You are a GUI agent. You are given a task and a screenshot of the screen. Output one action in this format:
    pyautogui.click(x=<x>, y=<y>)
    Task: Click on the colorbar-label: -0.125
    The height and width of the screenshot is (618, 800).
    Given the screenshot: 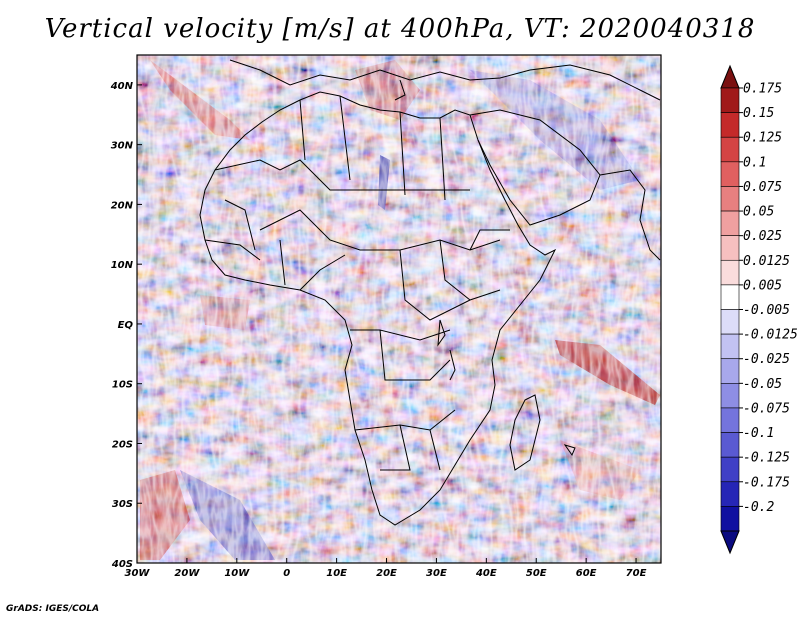 What is the action you would take?
    pyautogui.click(x=766, y=458)
    